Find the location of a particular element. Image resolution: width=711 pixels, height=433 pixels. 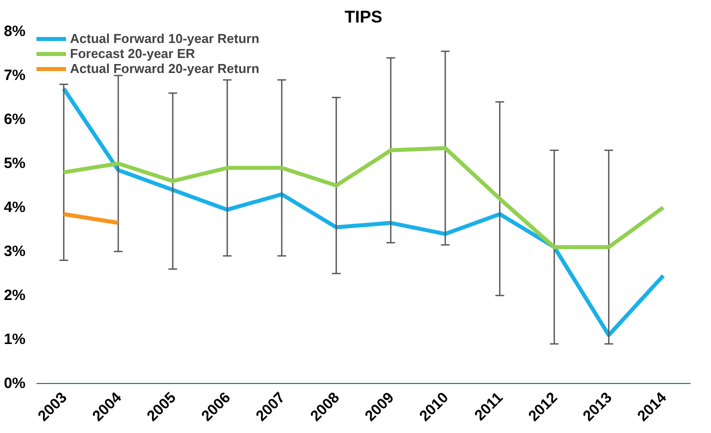

y-tick-label: 0% is located at coordinates (15, 383).